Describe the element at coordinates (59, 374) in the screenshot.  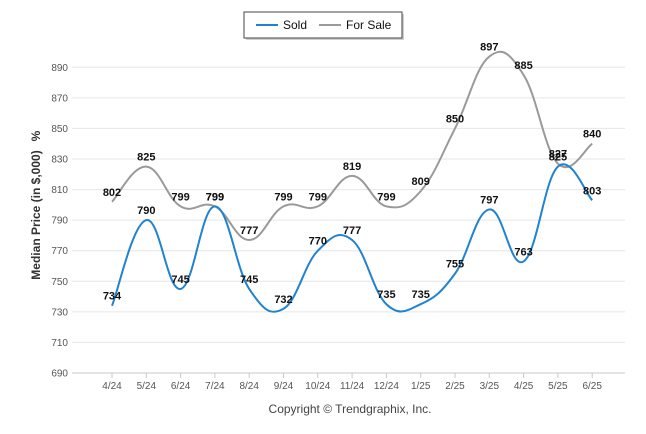
I see `y-tick-label: 690` at that location.